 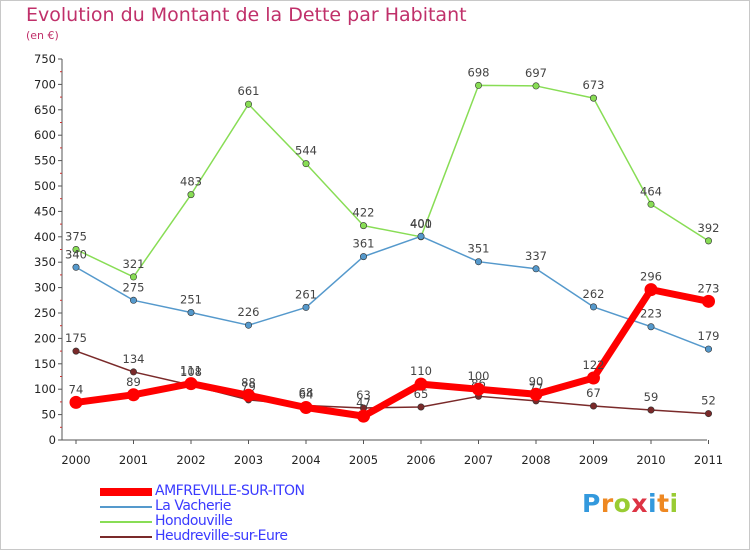 I want to click on logo-letter: i, so click(x=674, y=503).